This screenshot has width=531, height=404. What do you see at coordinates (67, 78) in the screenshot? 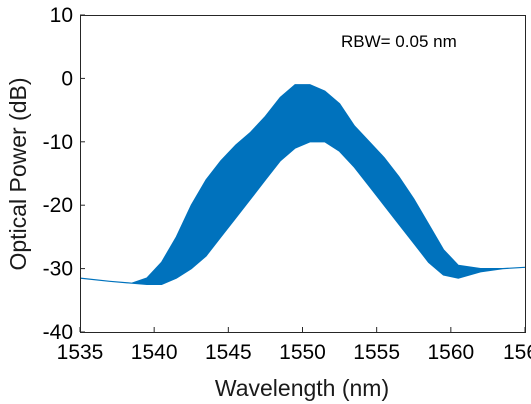
I see `y-tick-label: 0` at bounding box center [67, 78].